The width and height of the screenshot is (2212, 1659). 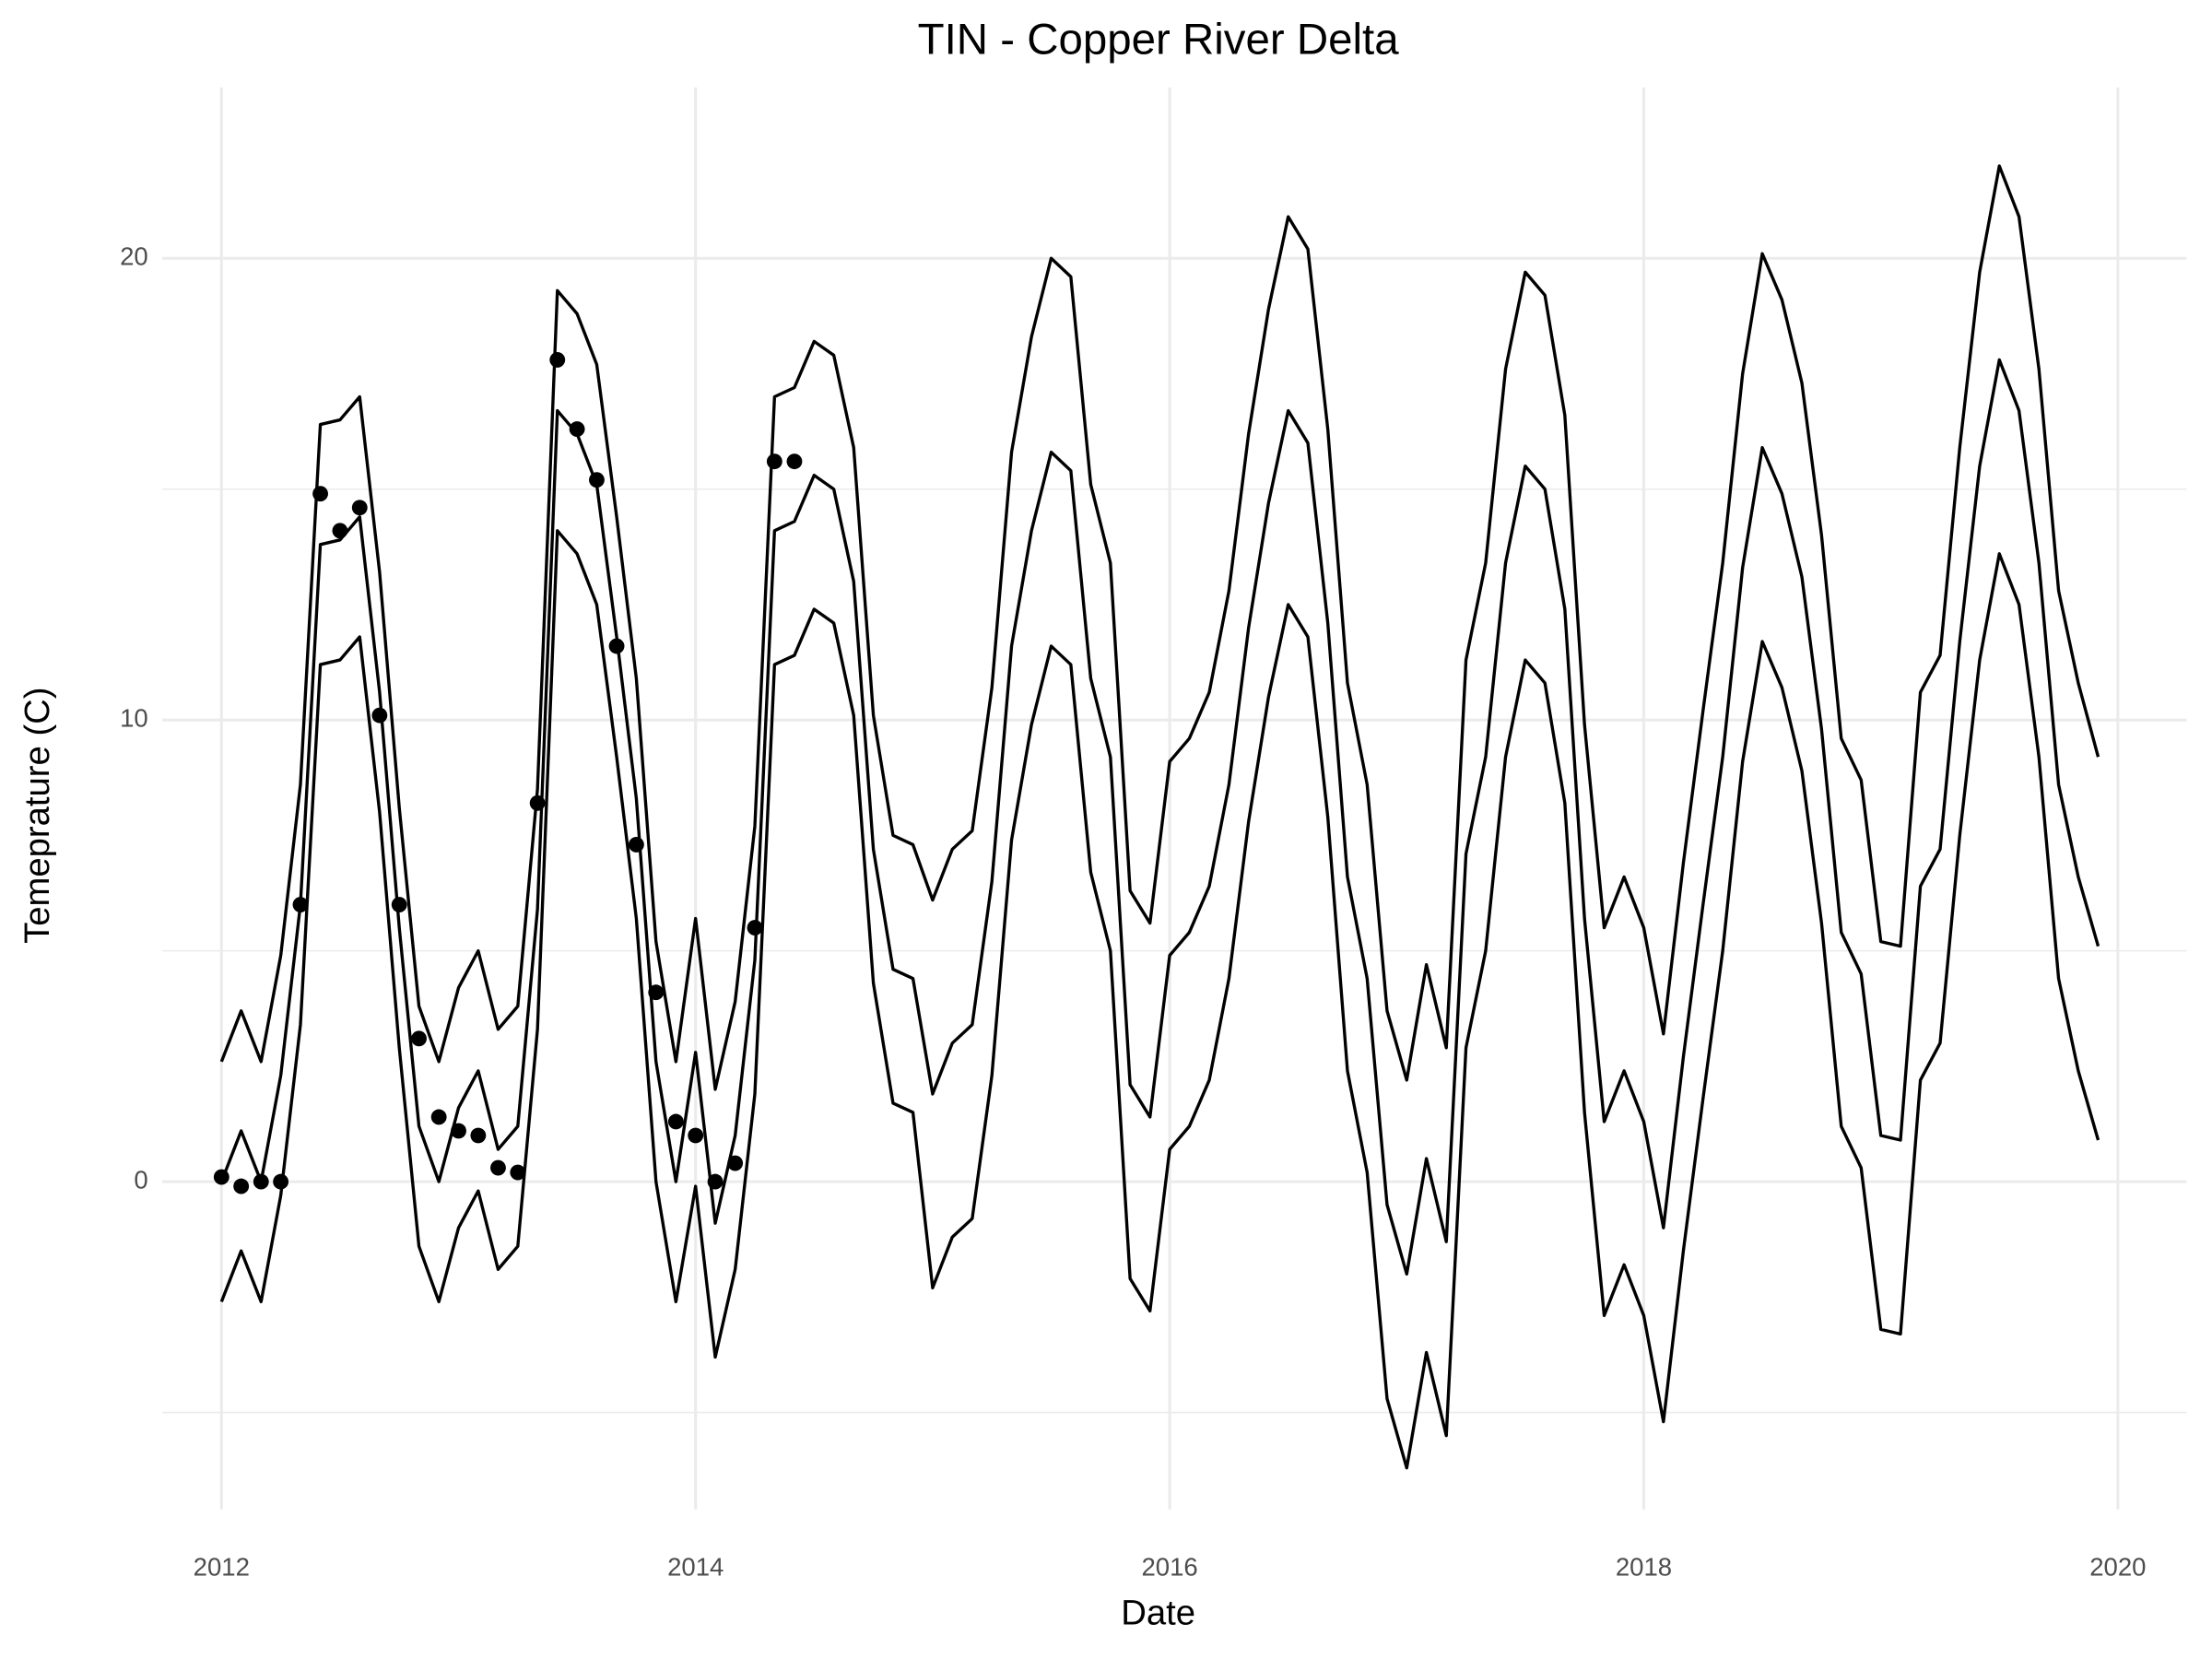 What do you see at coordinates (1169, 1566) in the screenshot?
I see `x-tick-label: 2016` at bounding box center [1169, 1566].